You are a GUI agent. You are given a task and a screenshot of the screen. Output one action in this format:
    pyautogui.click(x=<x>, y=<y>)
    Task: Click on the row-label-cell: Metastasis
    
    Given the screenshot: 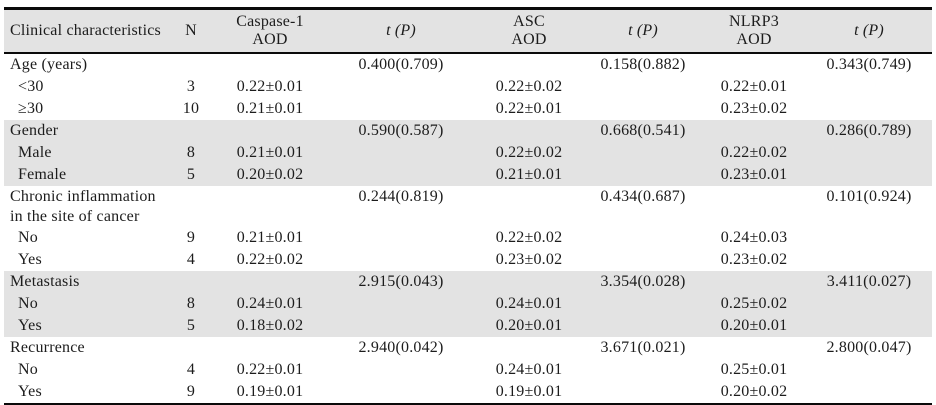 What is the action you would take?
    pyautogui.click(x=45, y=281)
    